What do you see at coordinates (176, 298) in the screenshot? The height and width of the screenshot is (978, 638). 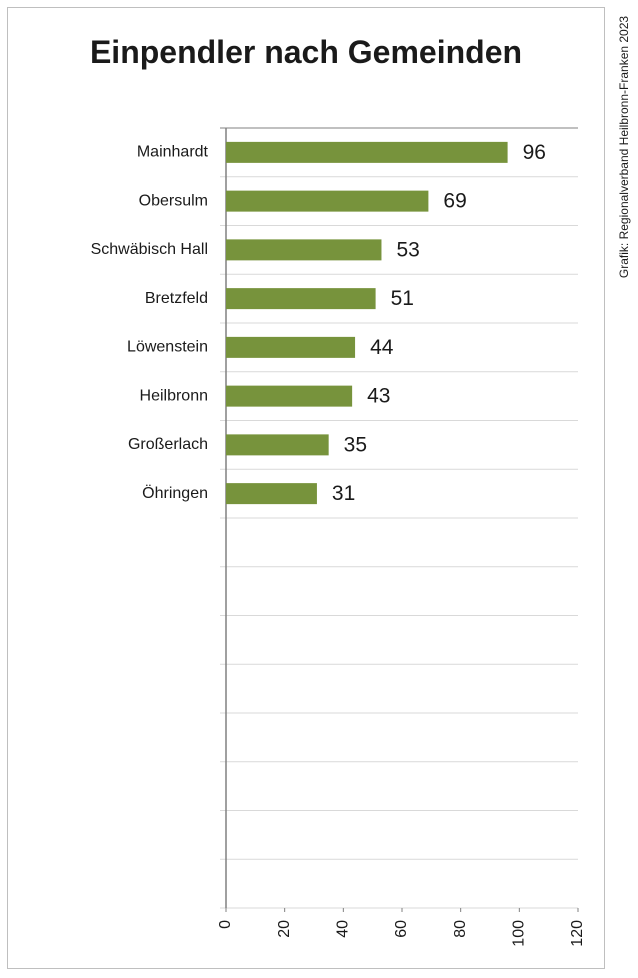 I see `category-label: Bretzfeld` at bounding box center [176, 298].